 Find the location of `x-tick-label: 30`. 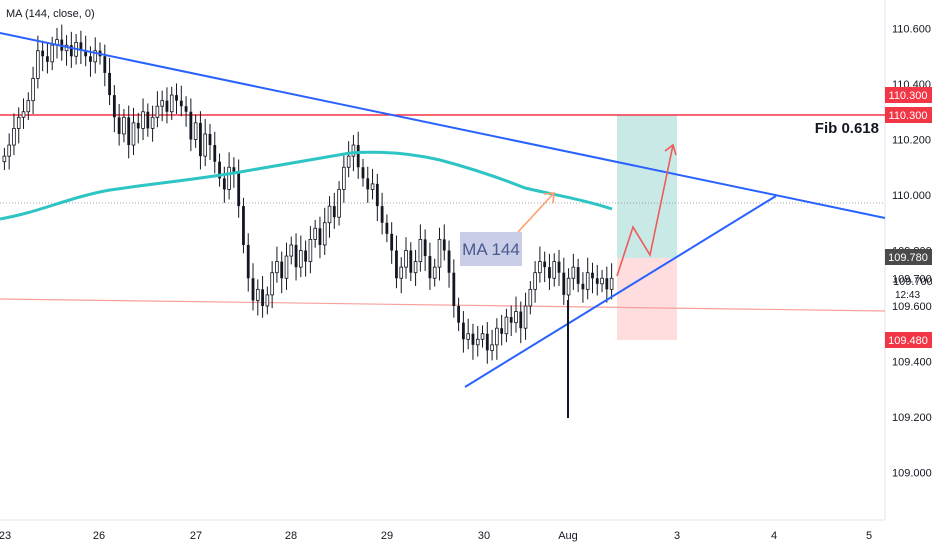

x-tick-label: 30 is located at coordinates (484, 536).